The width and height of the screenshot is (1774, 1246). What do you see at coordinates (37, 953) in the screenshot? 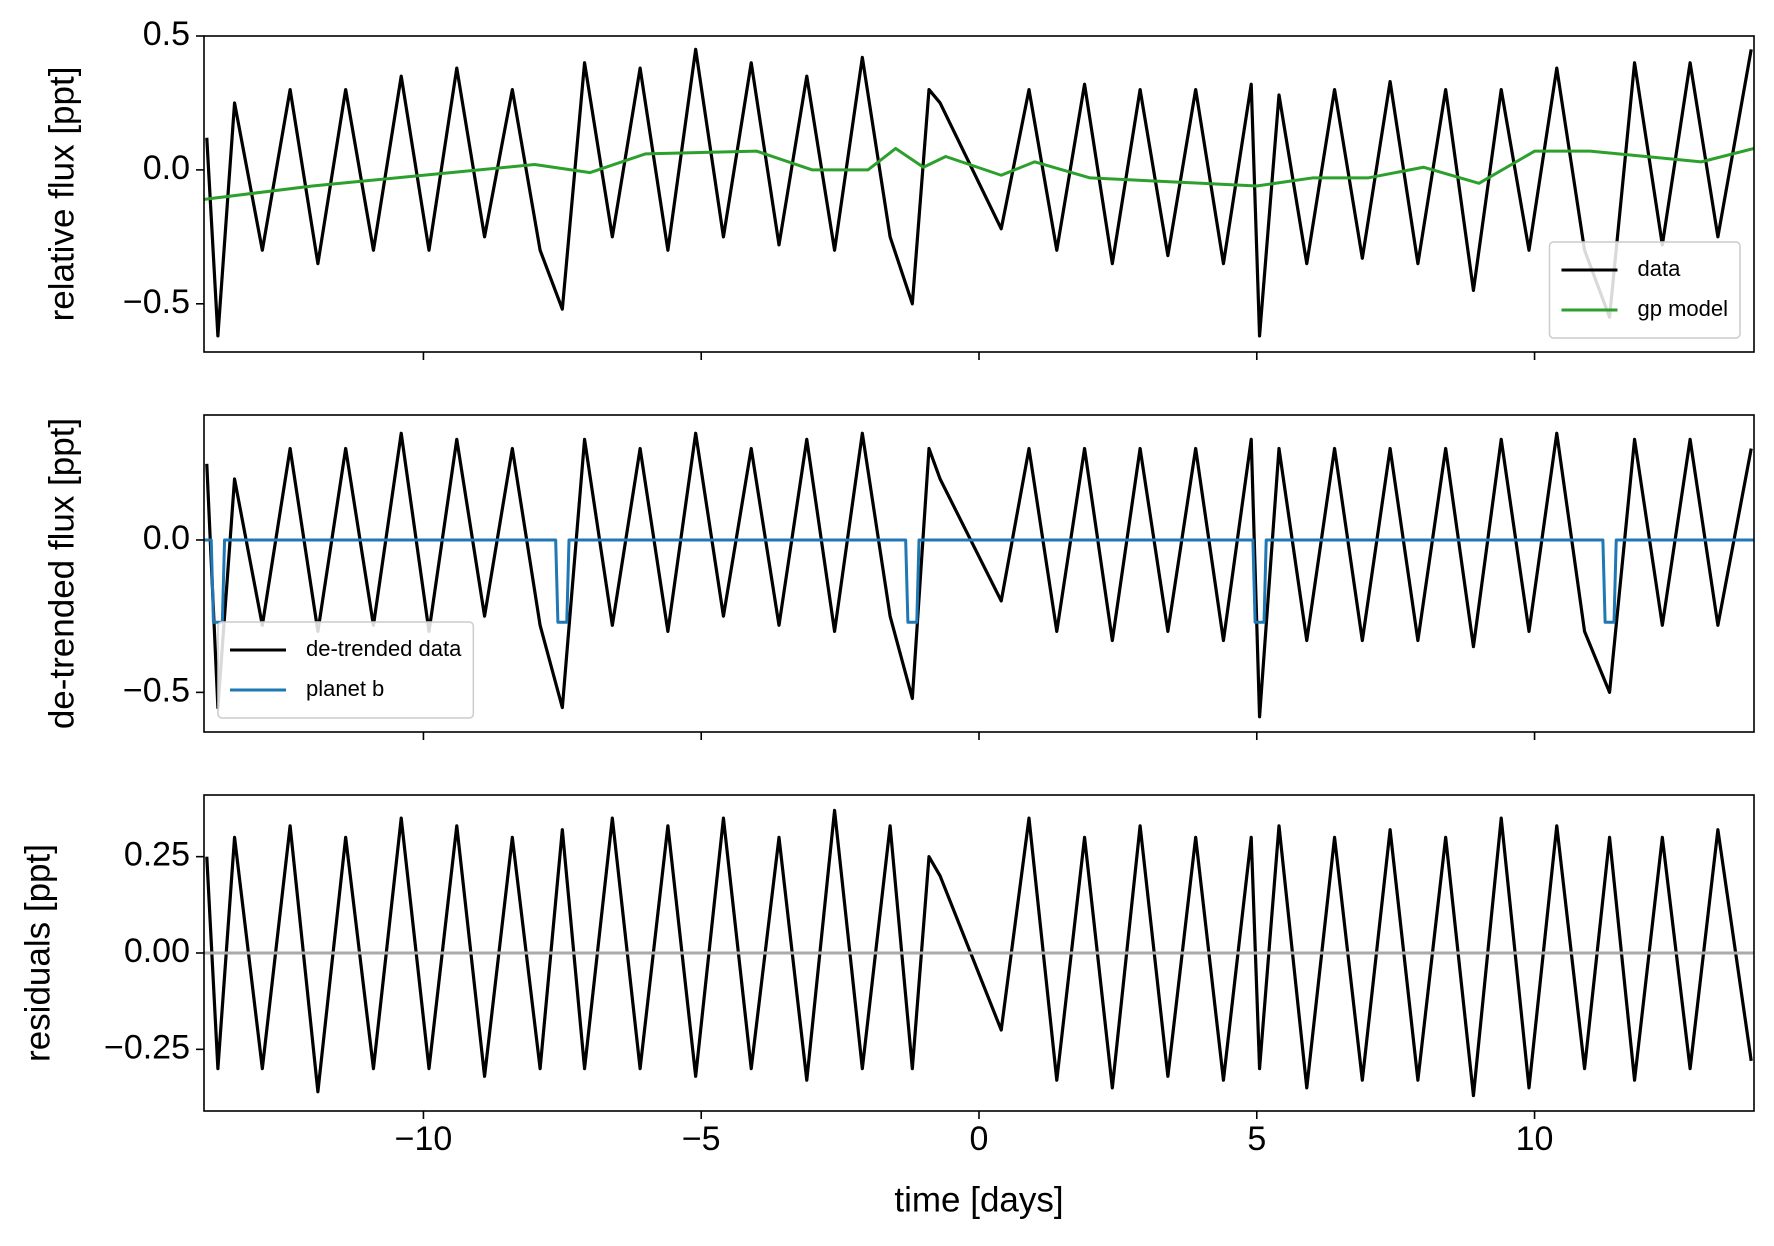
I see `y-axis-label: residuals [ppt]` at bounding box center [37, 953].